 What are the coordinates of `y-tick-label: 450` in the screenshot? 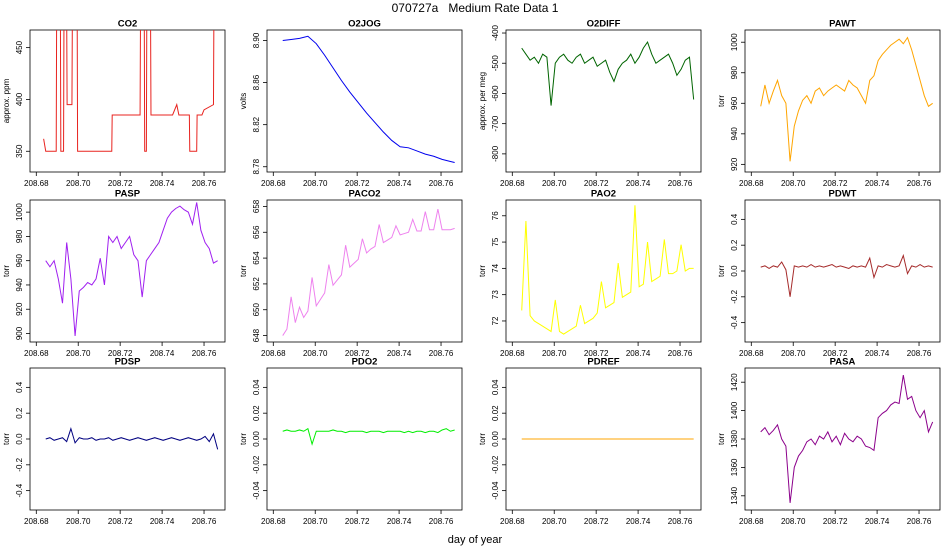 It's located at (19, 47).